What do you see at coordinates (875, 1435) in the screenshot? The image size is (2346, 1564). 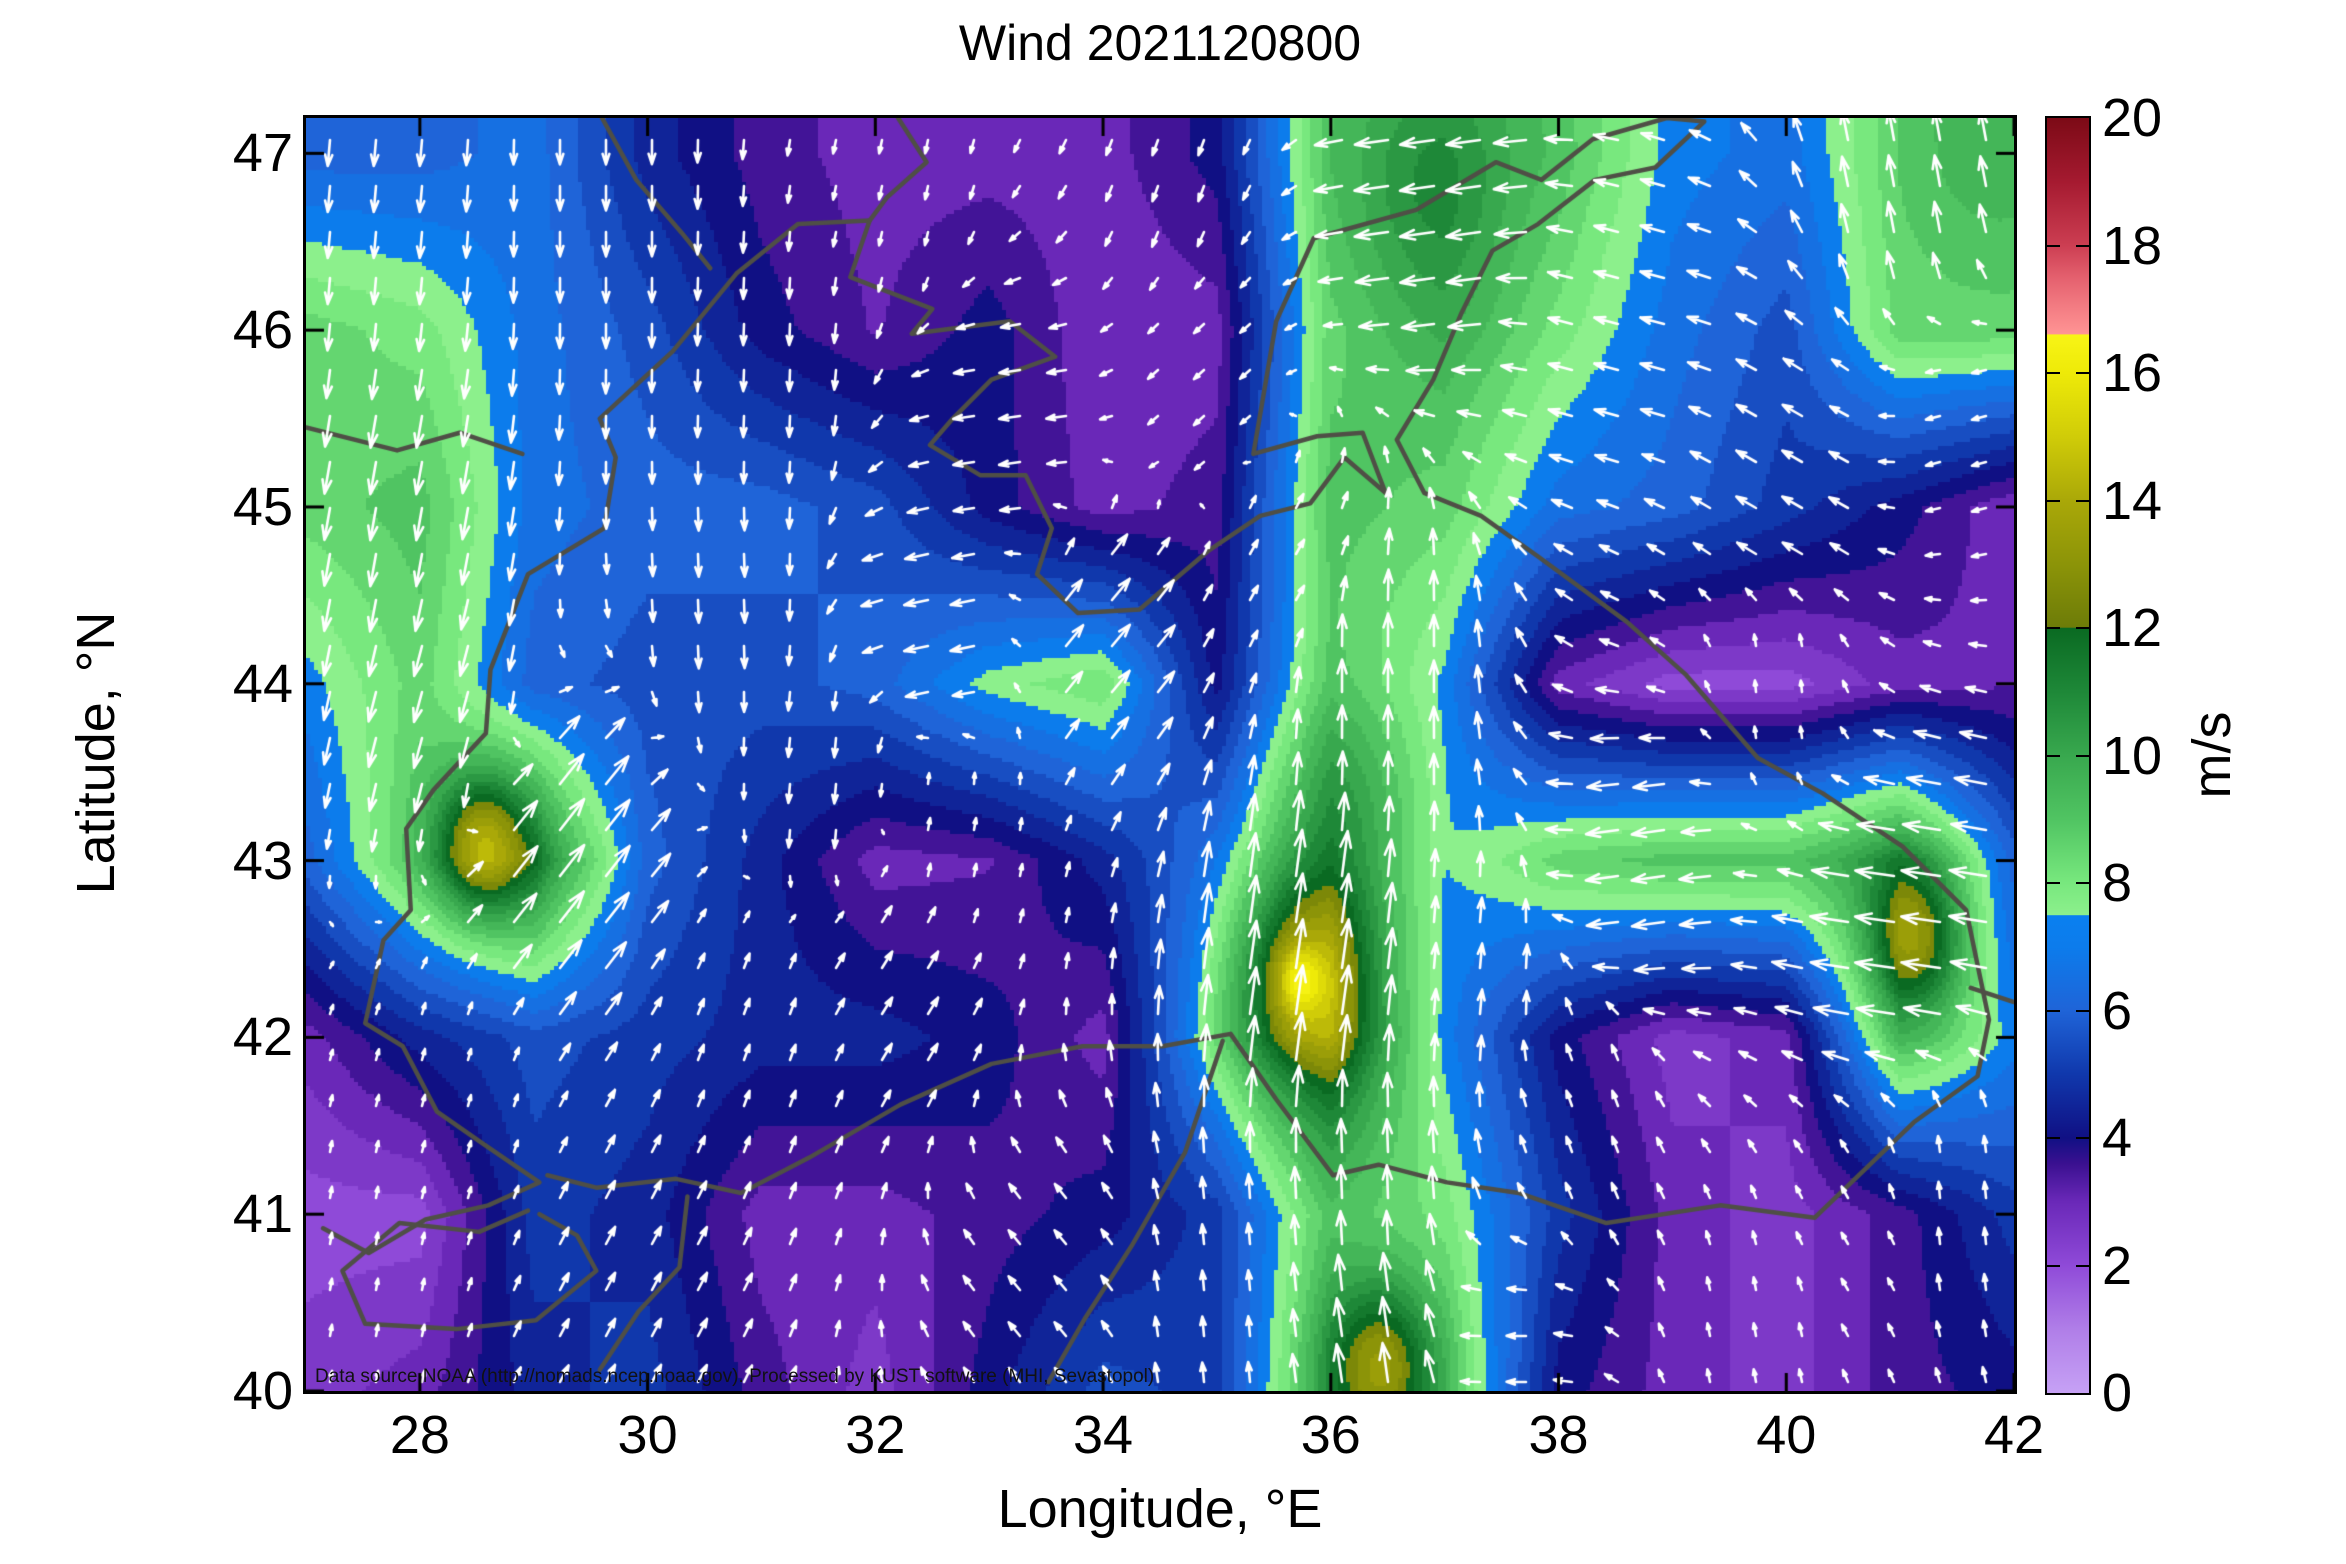 I see `x-tick-label: 32` at bounding box center [875, 1435].